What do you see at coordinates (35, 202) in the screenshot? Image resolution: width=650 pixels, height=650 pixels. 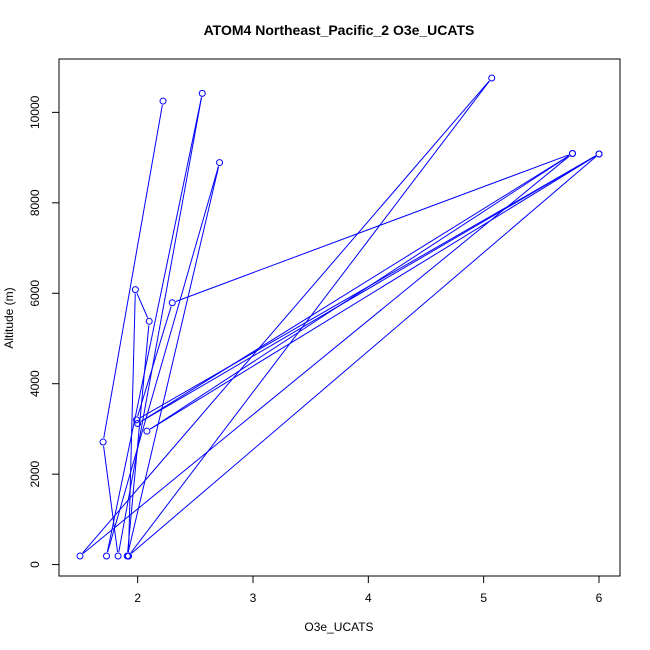 I see `y-tick-label: 8000` at bounding box center [35, 202].